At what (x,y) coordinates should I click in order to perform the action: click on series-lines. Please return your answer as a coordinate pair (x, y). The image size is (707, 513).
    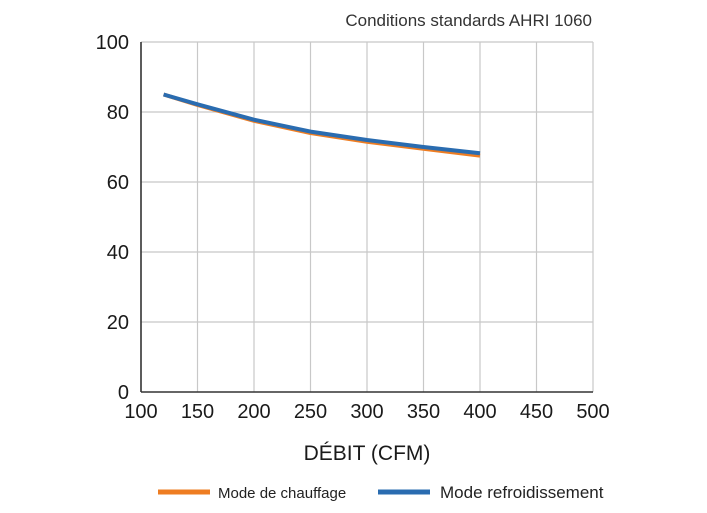
    Looking at the image, I should click on (322, 125).